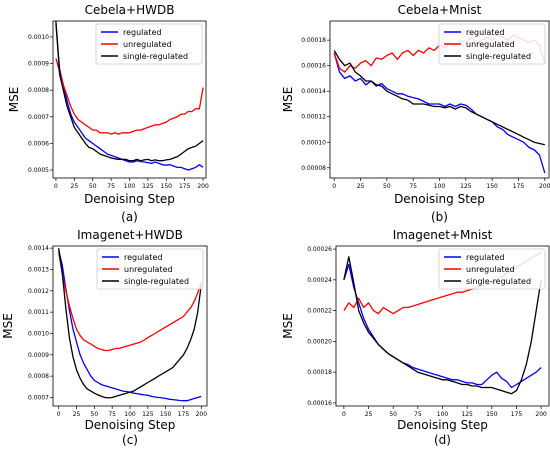  What do you see at coordinates (129, 96) in the screenshot?
I see `series-line-unregulated` at bounding box center [129, 96].